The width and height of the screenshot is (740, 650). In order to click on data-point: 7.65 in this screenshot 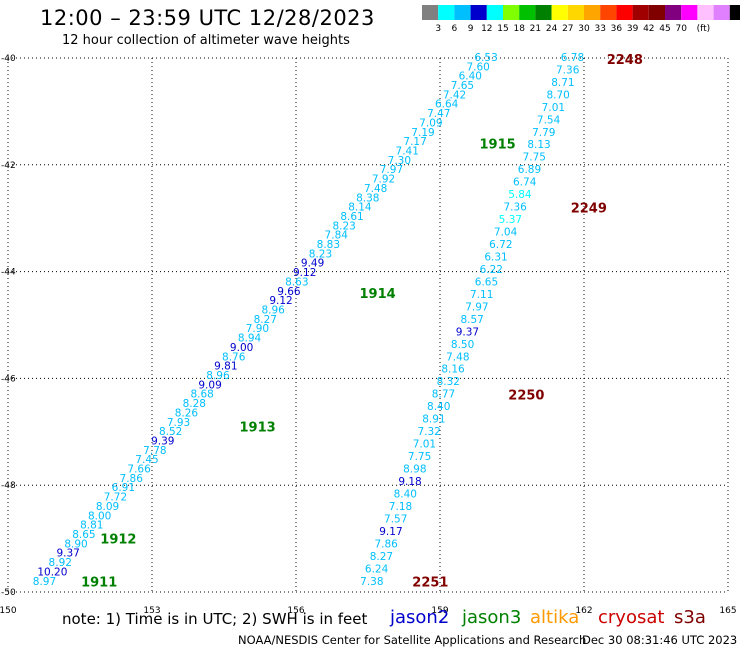, I will do `click(462, 86)`.